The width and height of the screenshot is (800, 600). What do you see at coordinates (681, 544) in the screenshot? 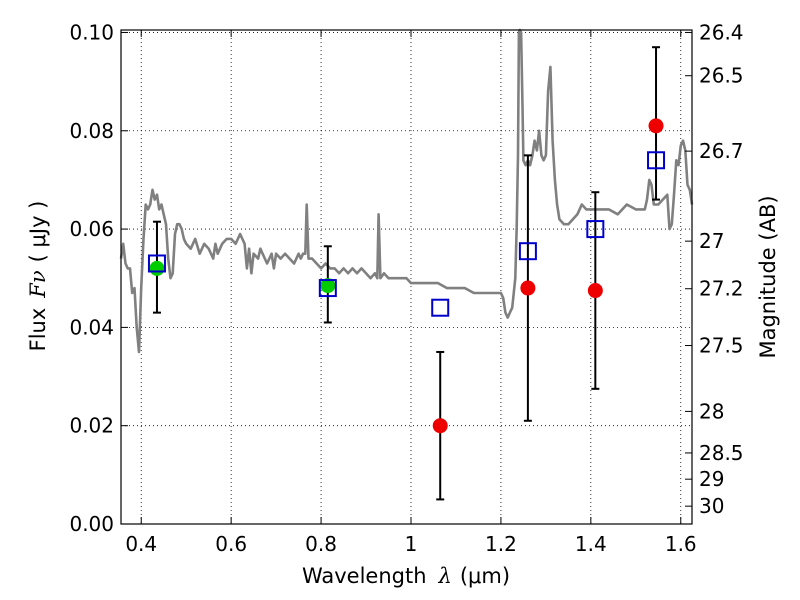
I see `x-tick-label: 1.6` at bounding box center [681, 544].